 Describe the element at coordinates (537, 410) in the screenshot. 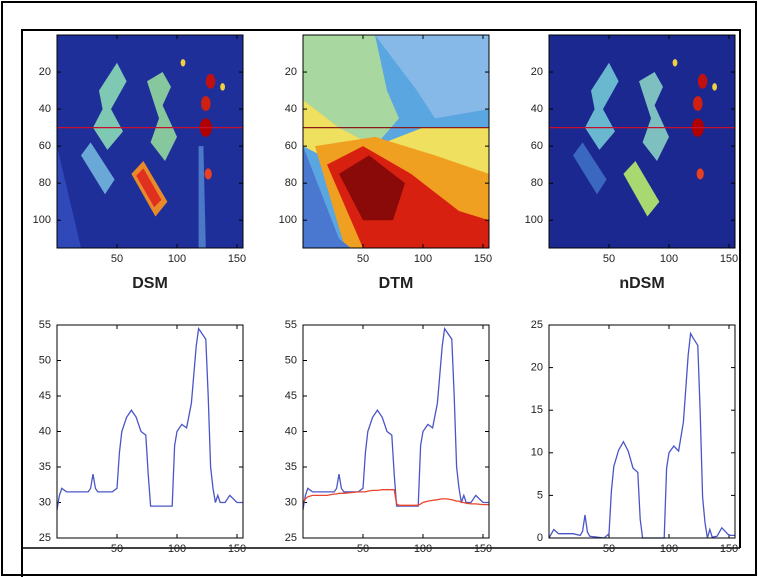

I see `y-tick-label: 15` at that location.